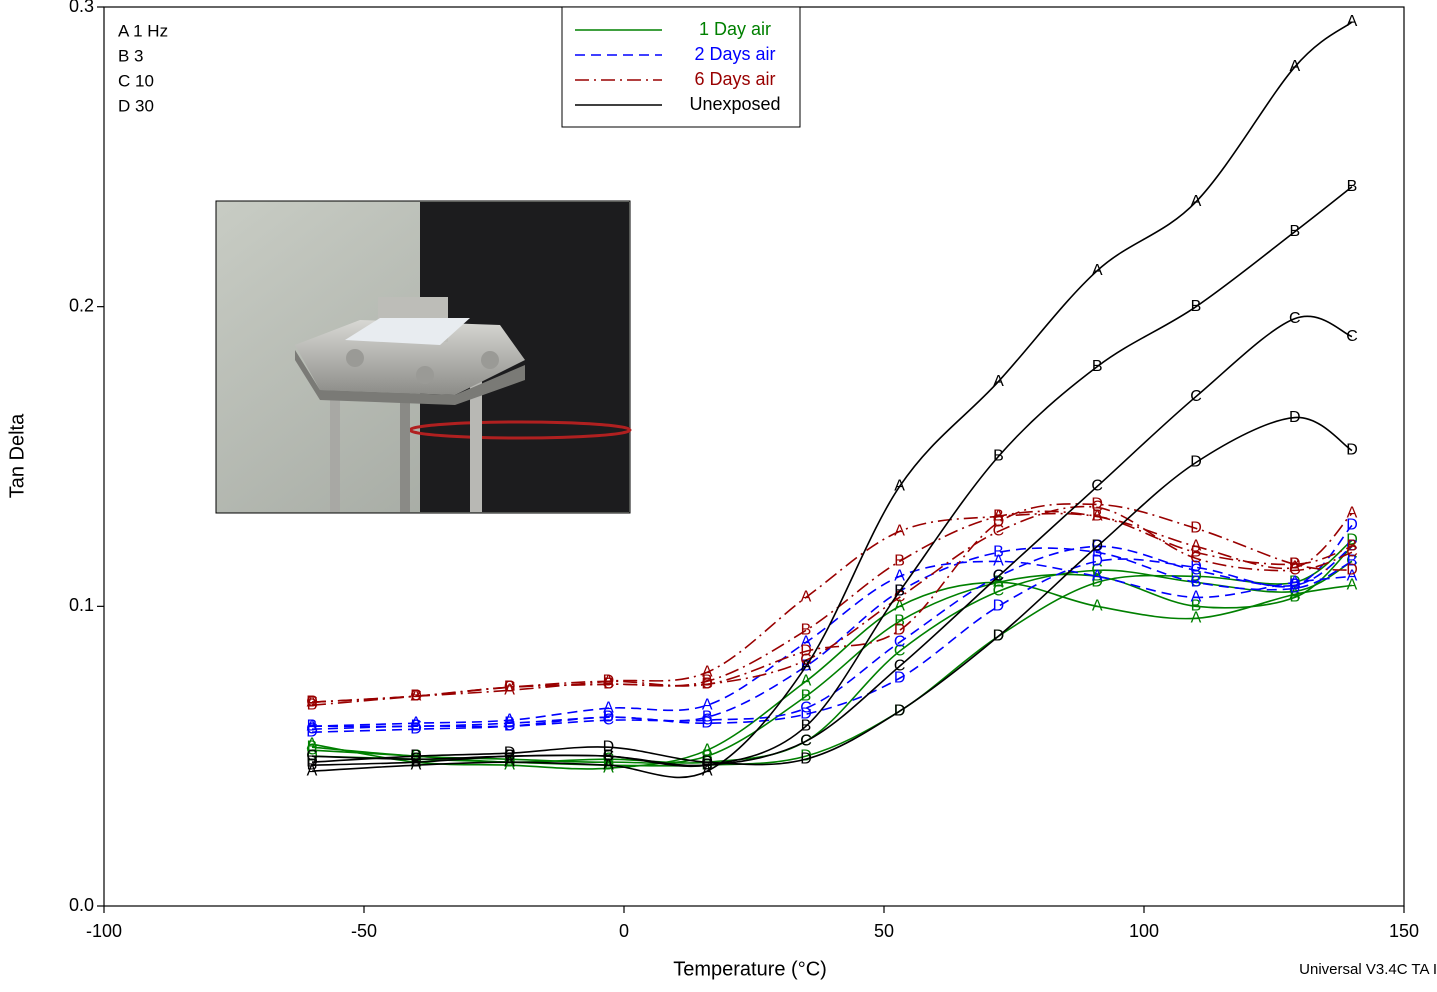 Image resolution: width=1437 pixels, height=992 pixels. Describe the element at coordinates (884, 931) in the screenshot. I see `x-tick-label: 50` at that location.